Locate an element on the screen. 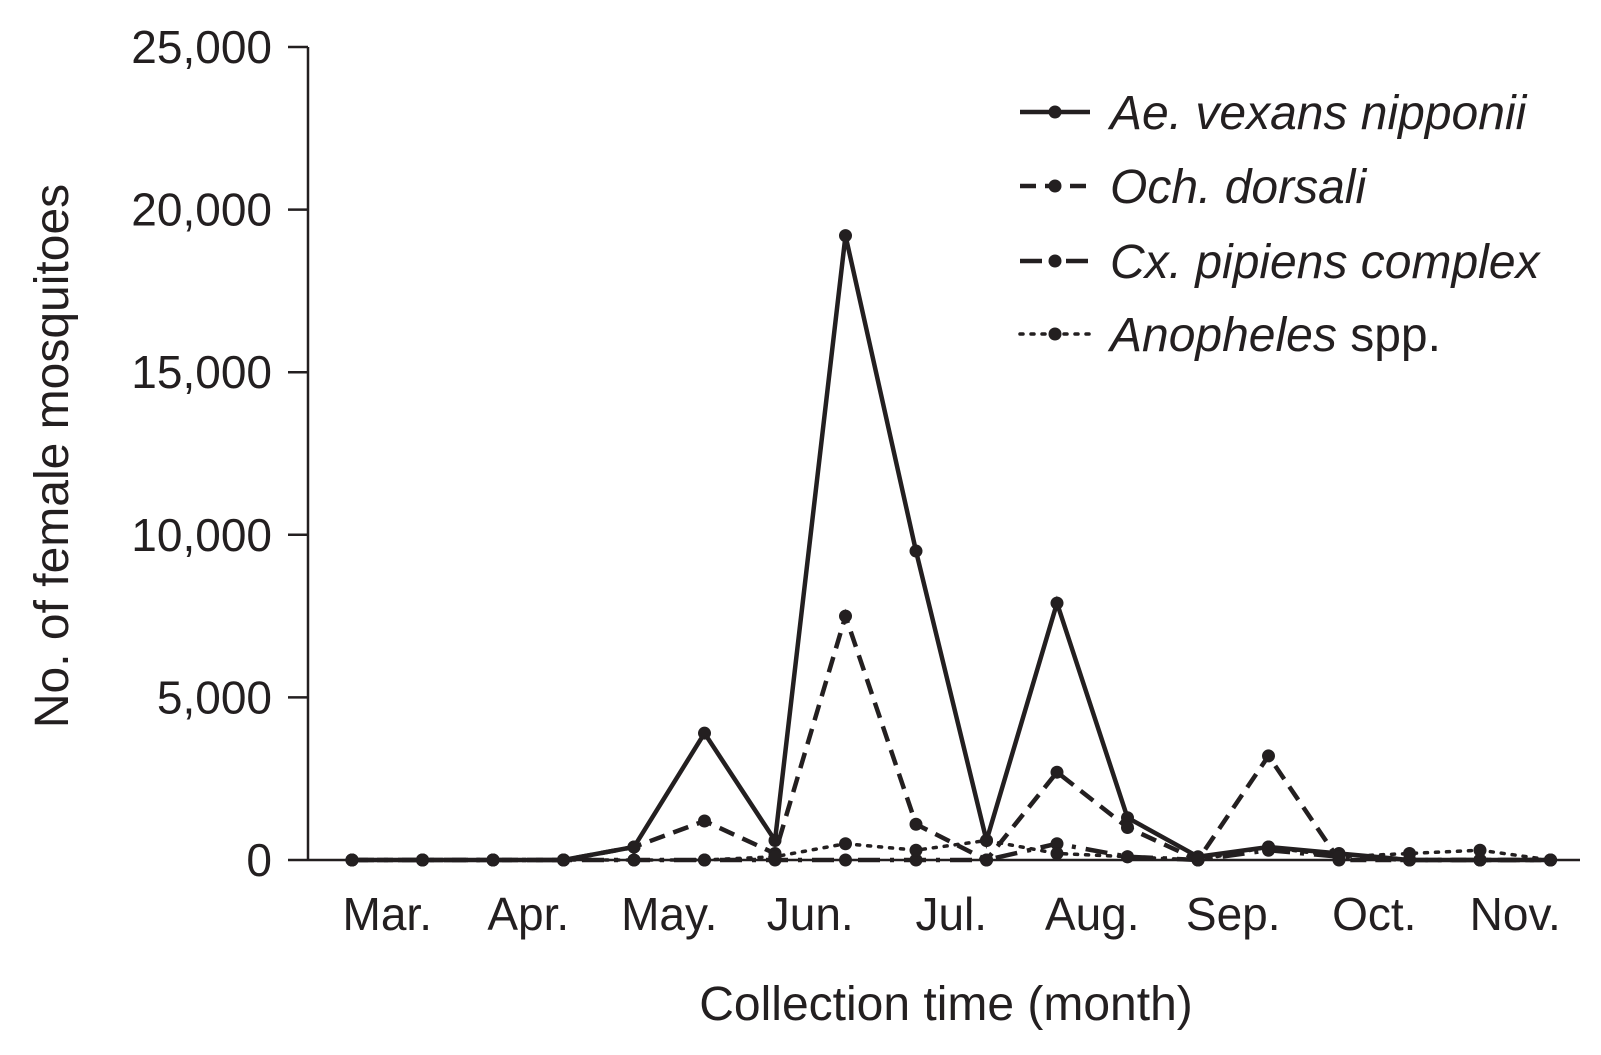  legend-label: Ae. vexans nipponii is located at coordinates (1317, 113).